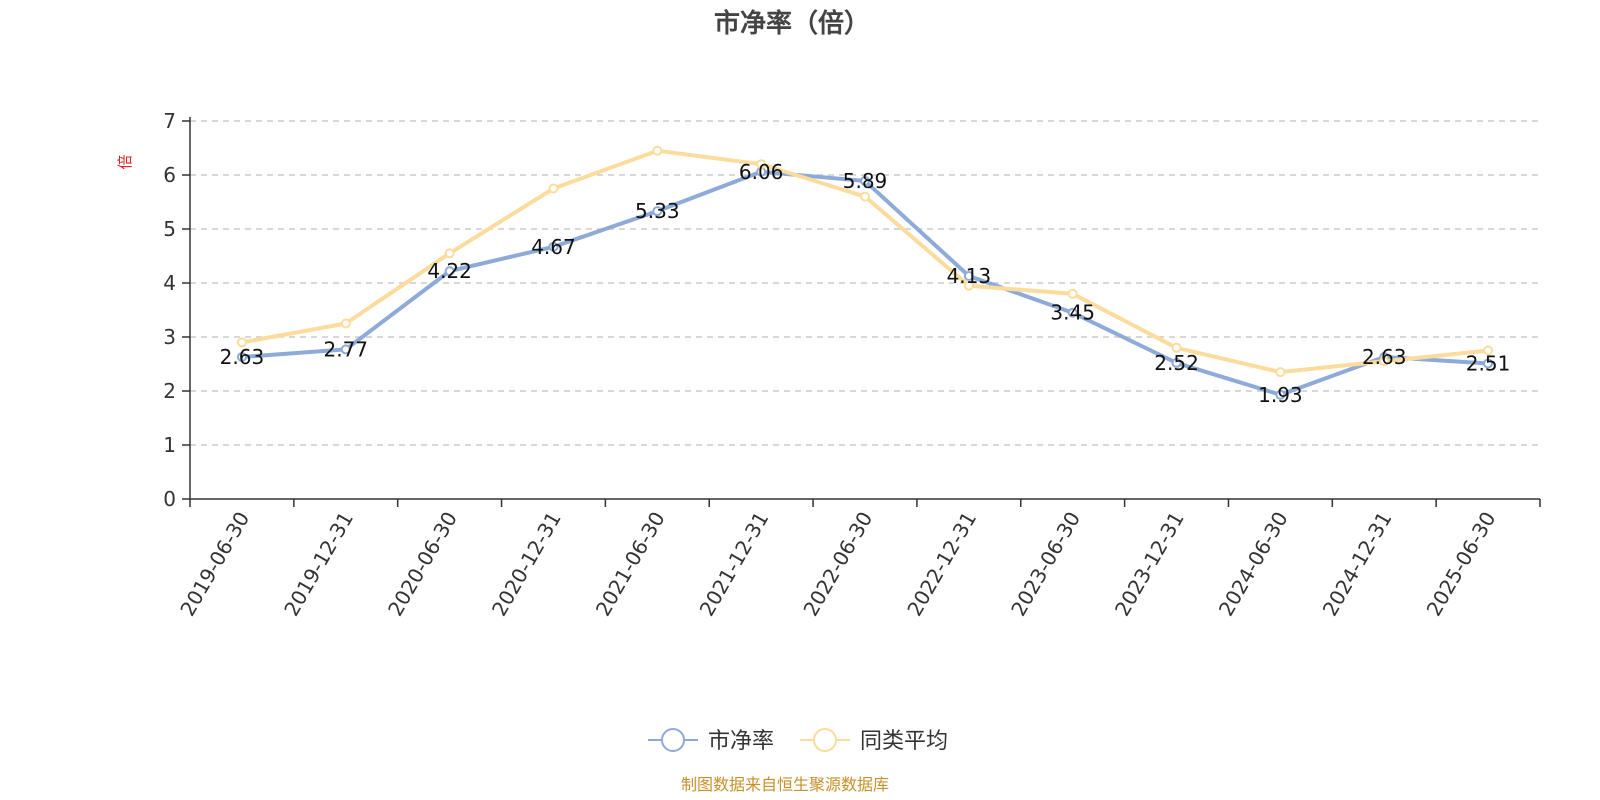  What do you see at coordinates (761, 172) in the screenshot?
I see `data-label: 6.06` at bounding box center [761, 172].